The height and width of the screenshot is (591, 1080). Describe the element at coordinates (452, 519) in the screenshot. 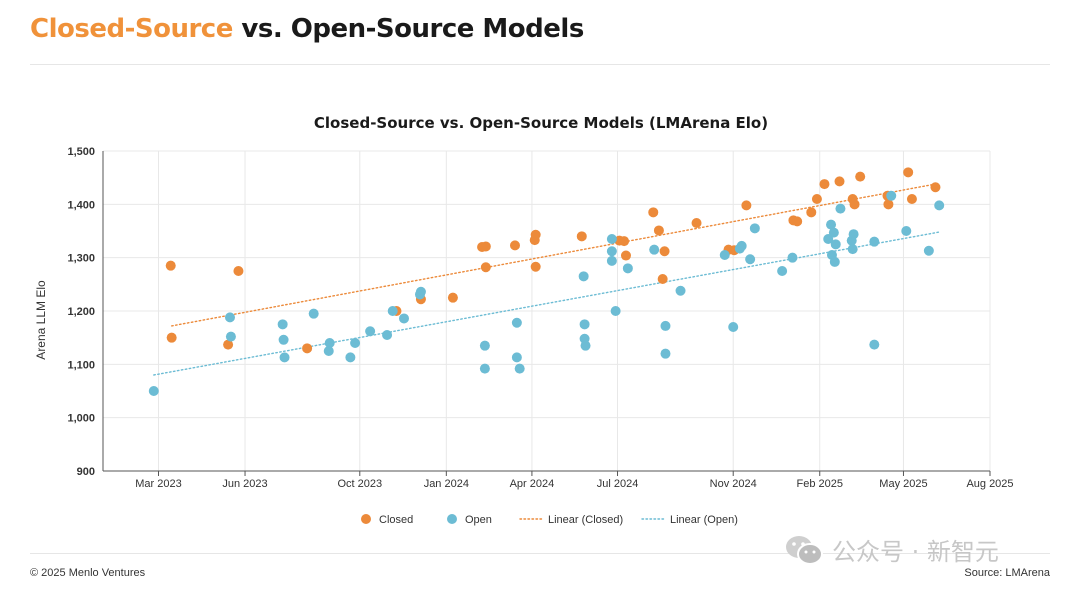

I see `legend-marker-open` at that location.